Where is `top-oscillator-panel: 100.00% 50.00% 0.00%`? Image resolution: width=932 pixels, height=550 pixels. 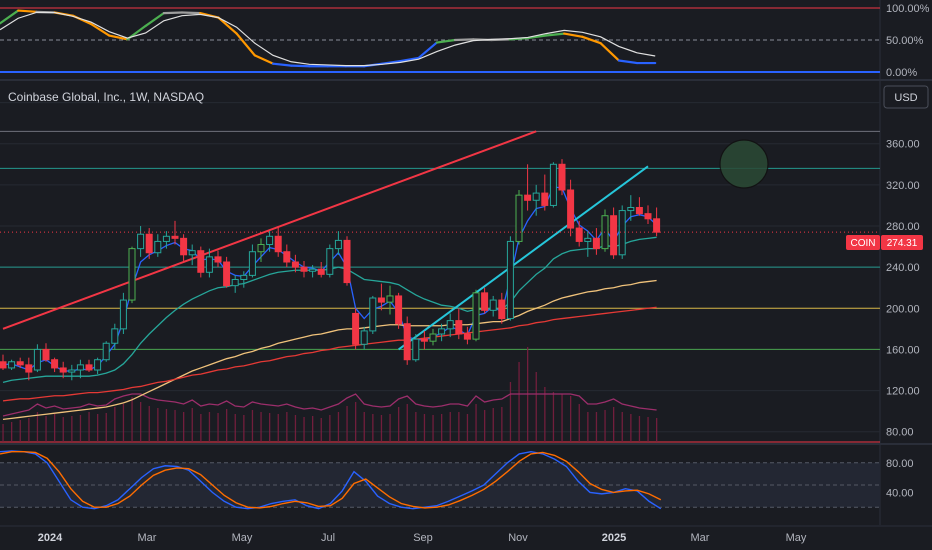 top-oscillator-panel: 100.00% 50.00% 0.00% is located at coordinates (465, 41).